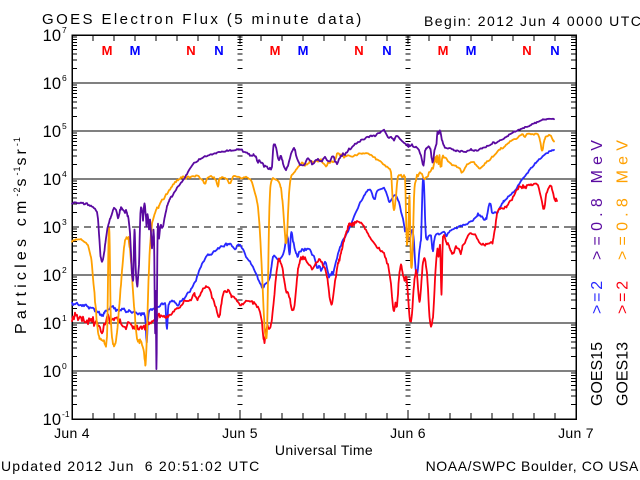 Image resolution: width=640 pixels, height=480 pixels. Describe the element at coordinates (64, 366) in the screenshot. I see `svg-text: 0` at that location.